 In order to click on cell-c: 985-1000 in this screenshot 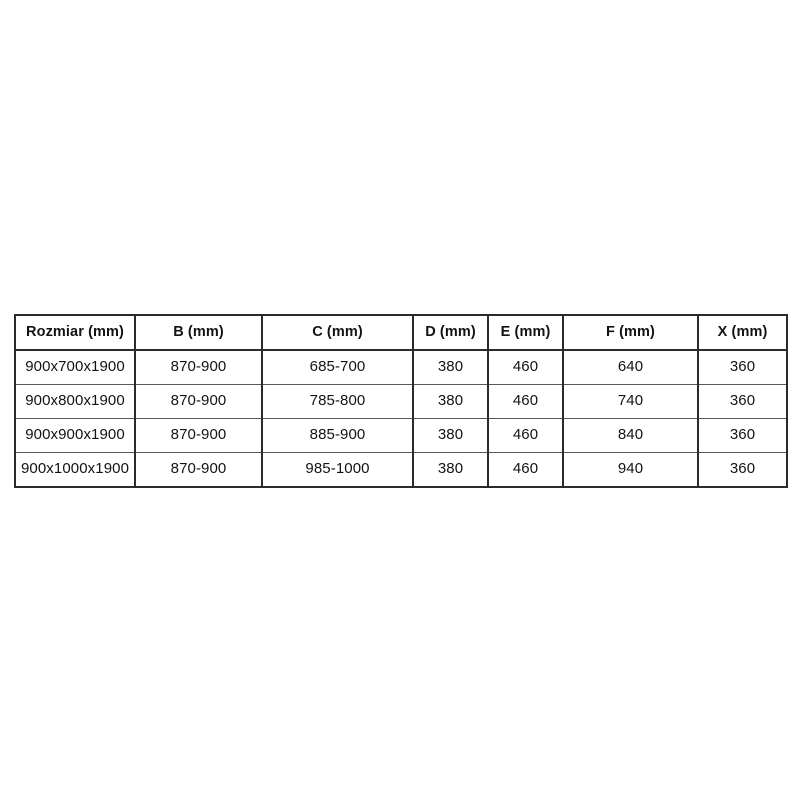, I will do `click(337, 469)`.